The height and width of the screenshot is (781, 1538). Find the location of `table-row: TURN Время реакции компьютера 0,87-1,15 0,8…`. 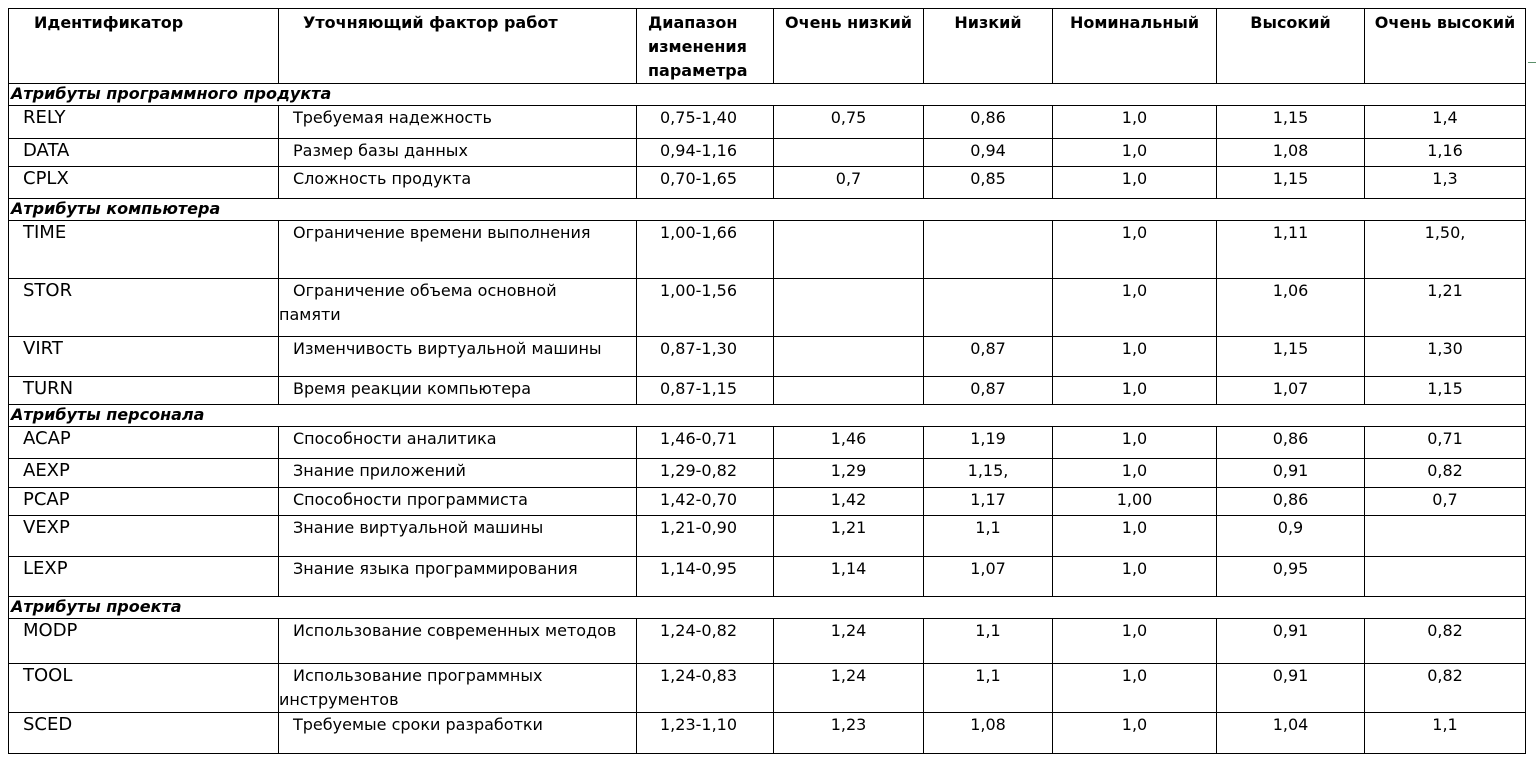

table-row: TURN Время реакции компьютера 0,87-1,15 0,8… is located at coordinates (767, 390).